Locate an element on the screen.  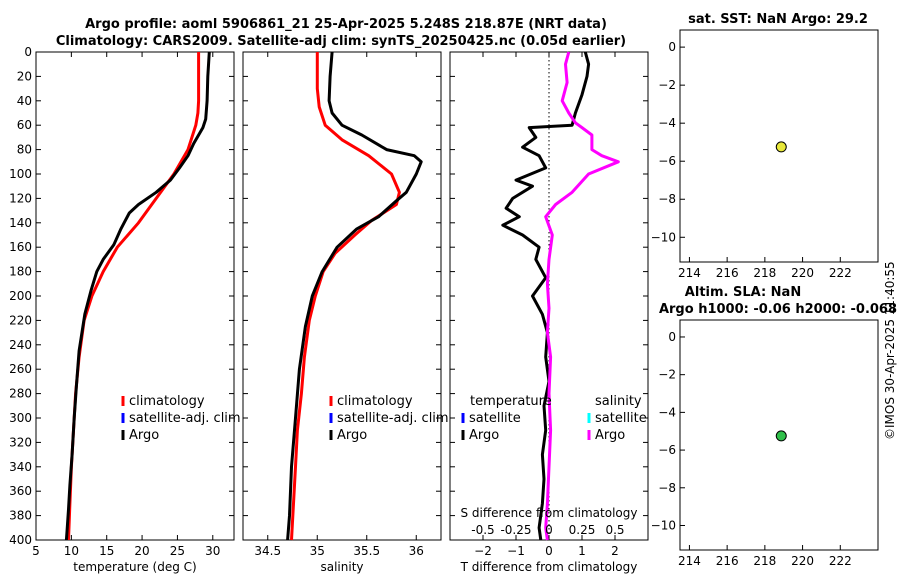
y-tick-label: 200 is located at coordinates (20, 296).